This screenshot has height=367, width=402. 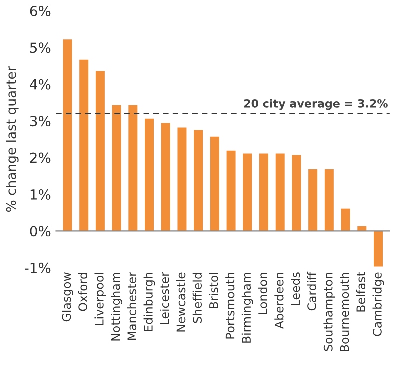 What do you see at coordinates (40, 158) in the screenshot?
I see `y-tick-label: 2%` at bounding box center [40, 158].